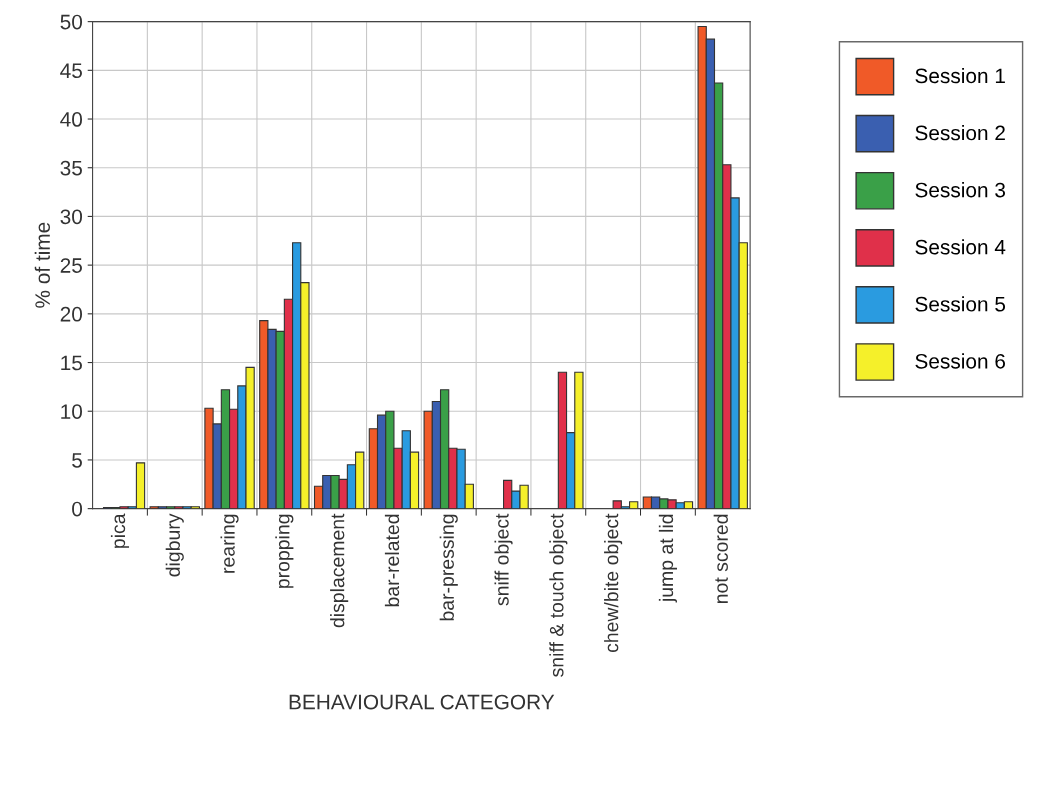  Describe the element at coordinates (558, 595) in the screenshot. I see `x-tick-label: sniff & touch object` at that location.